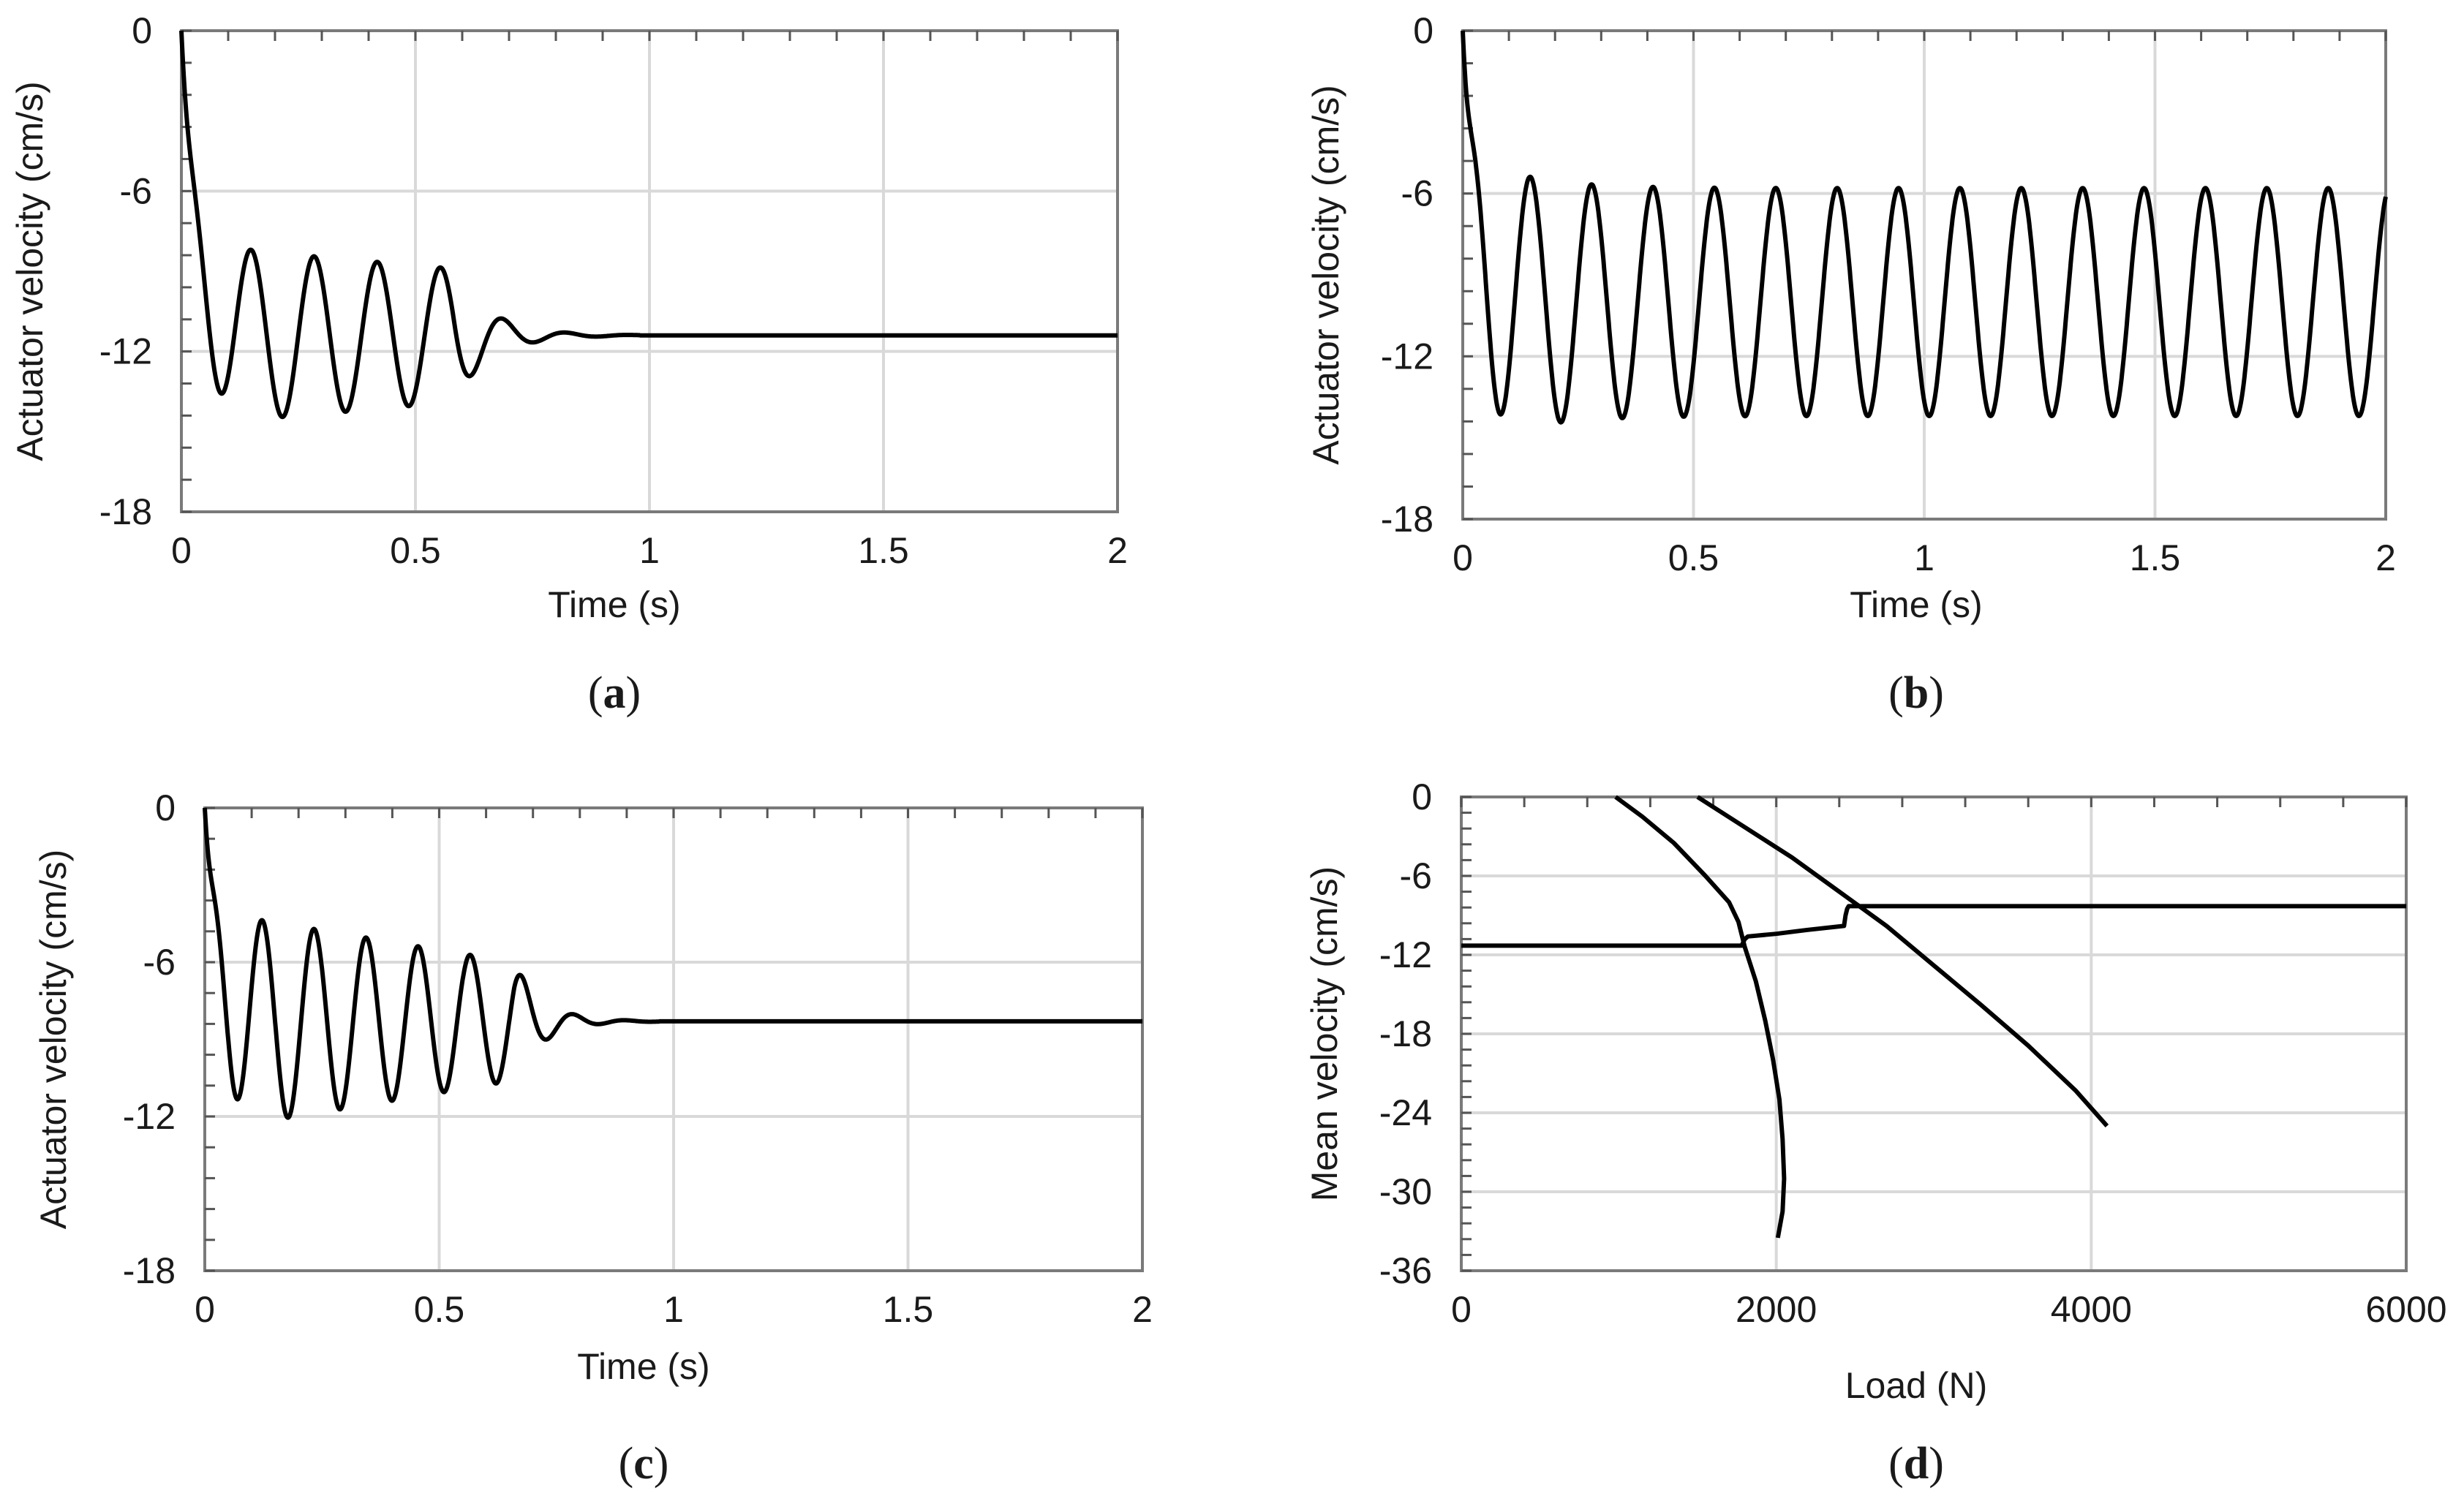  I want to click on x-tick-label: 2000, so click(1777, 1309).